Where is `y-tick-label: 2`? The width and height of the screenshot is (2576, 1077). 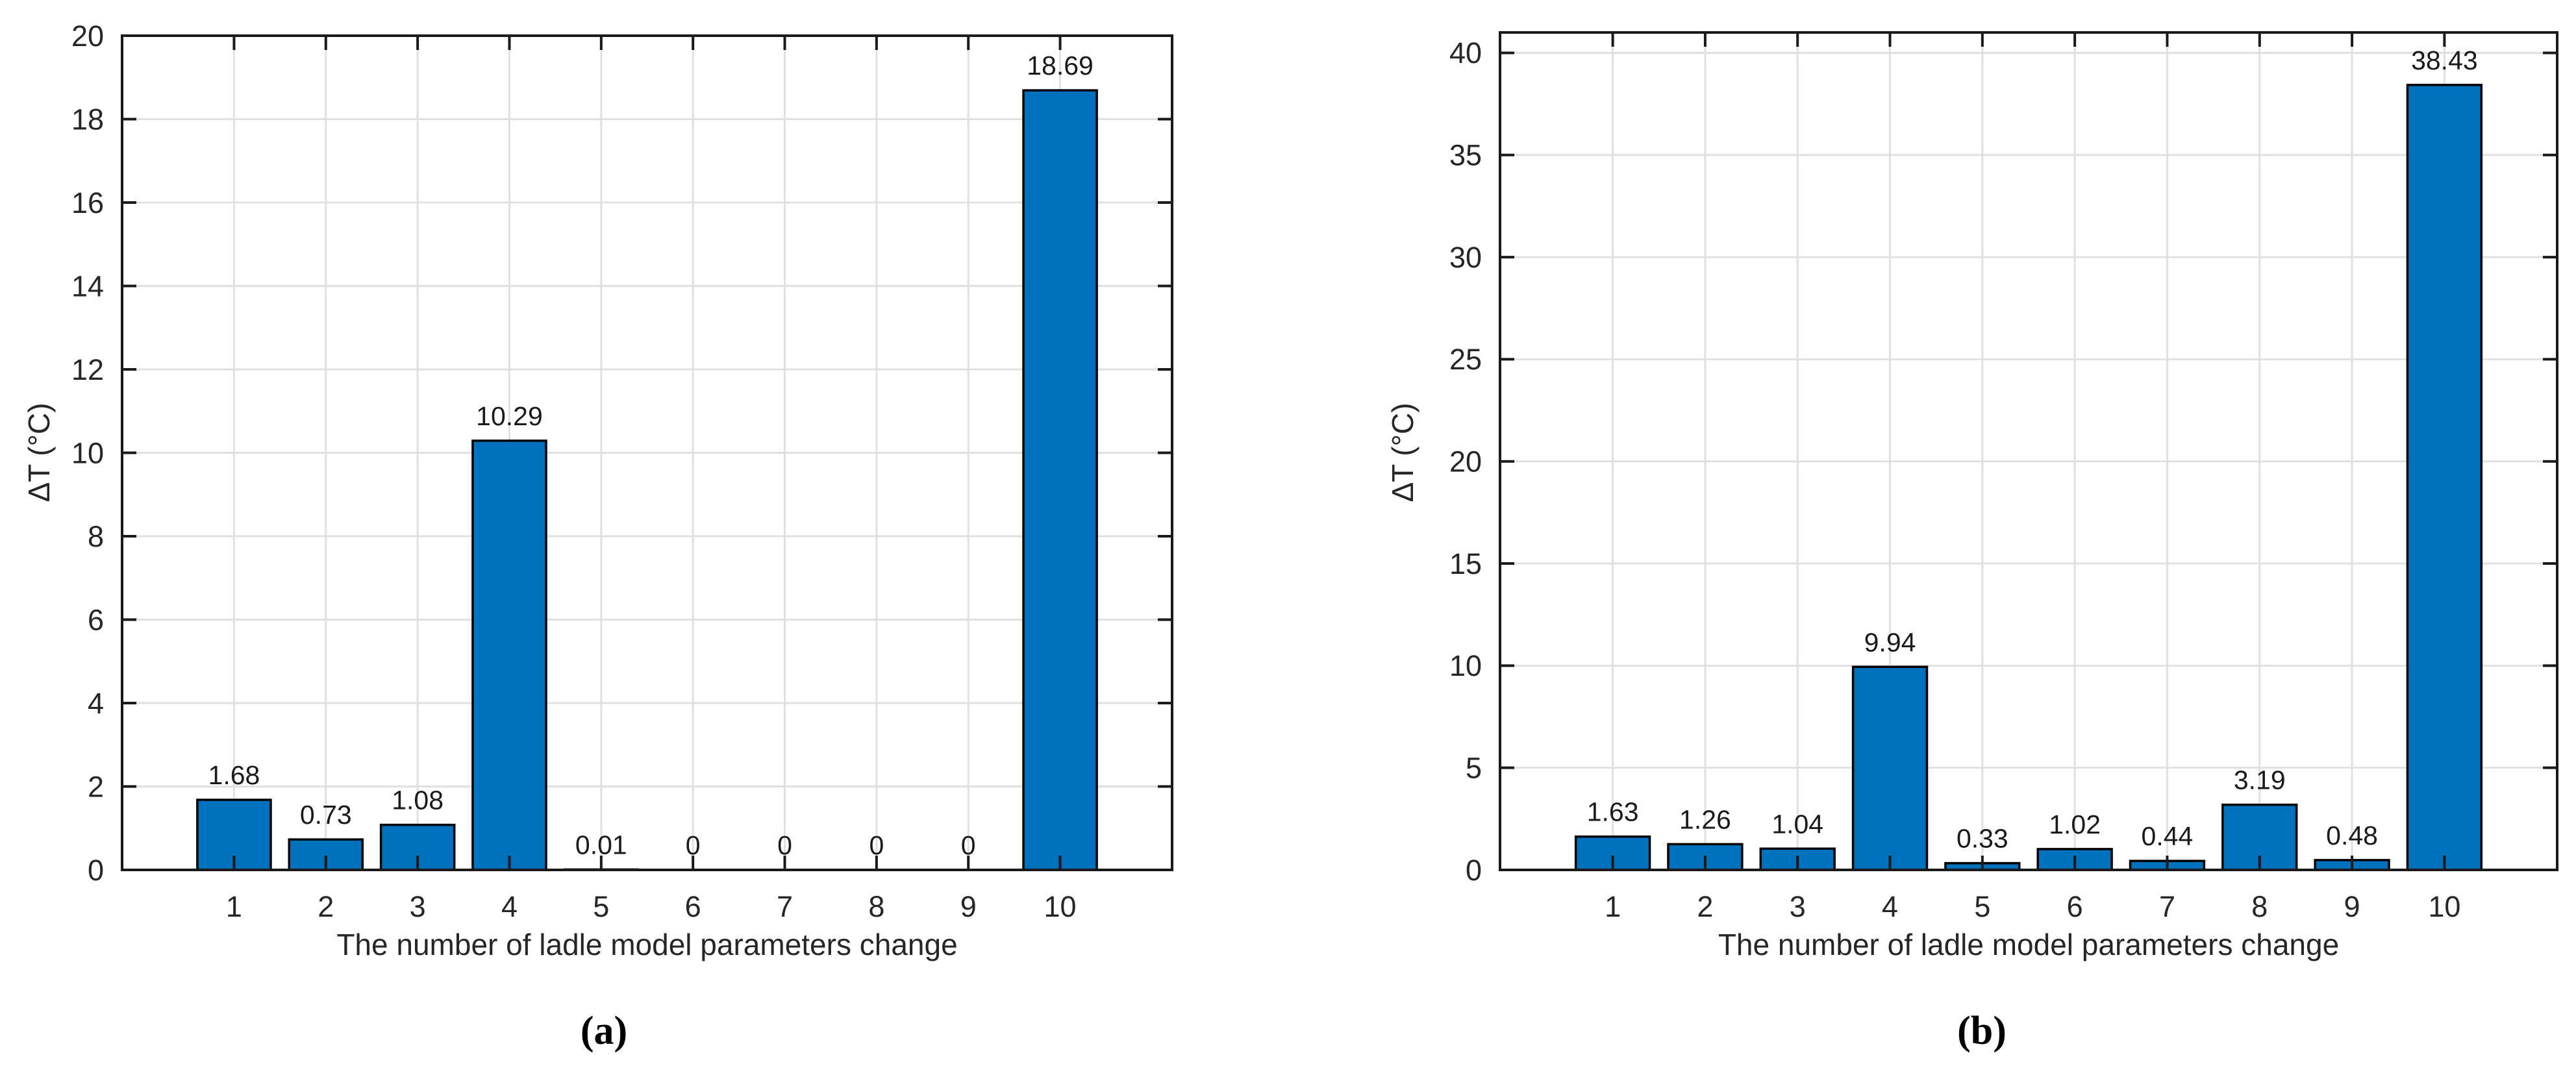 y-tick-label: 2 is located at coordinates (96, 787).